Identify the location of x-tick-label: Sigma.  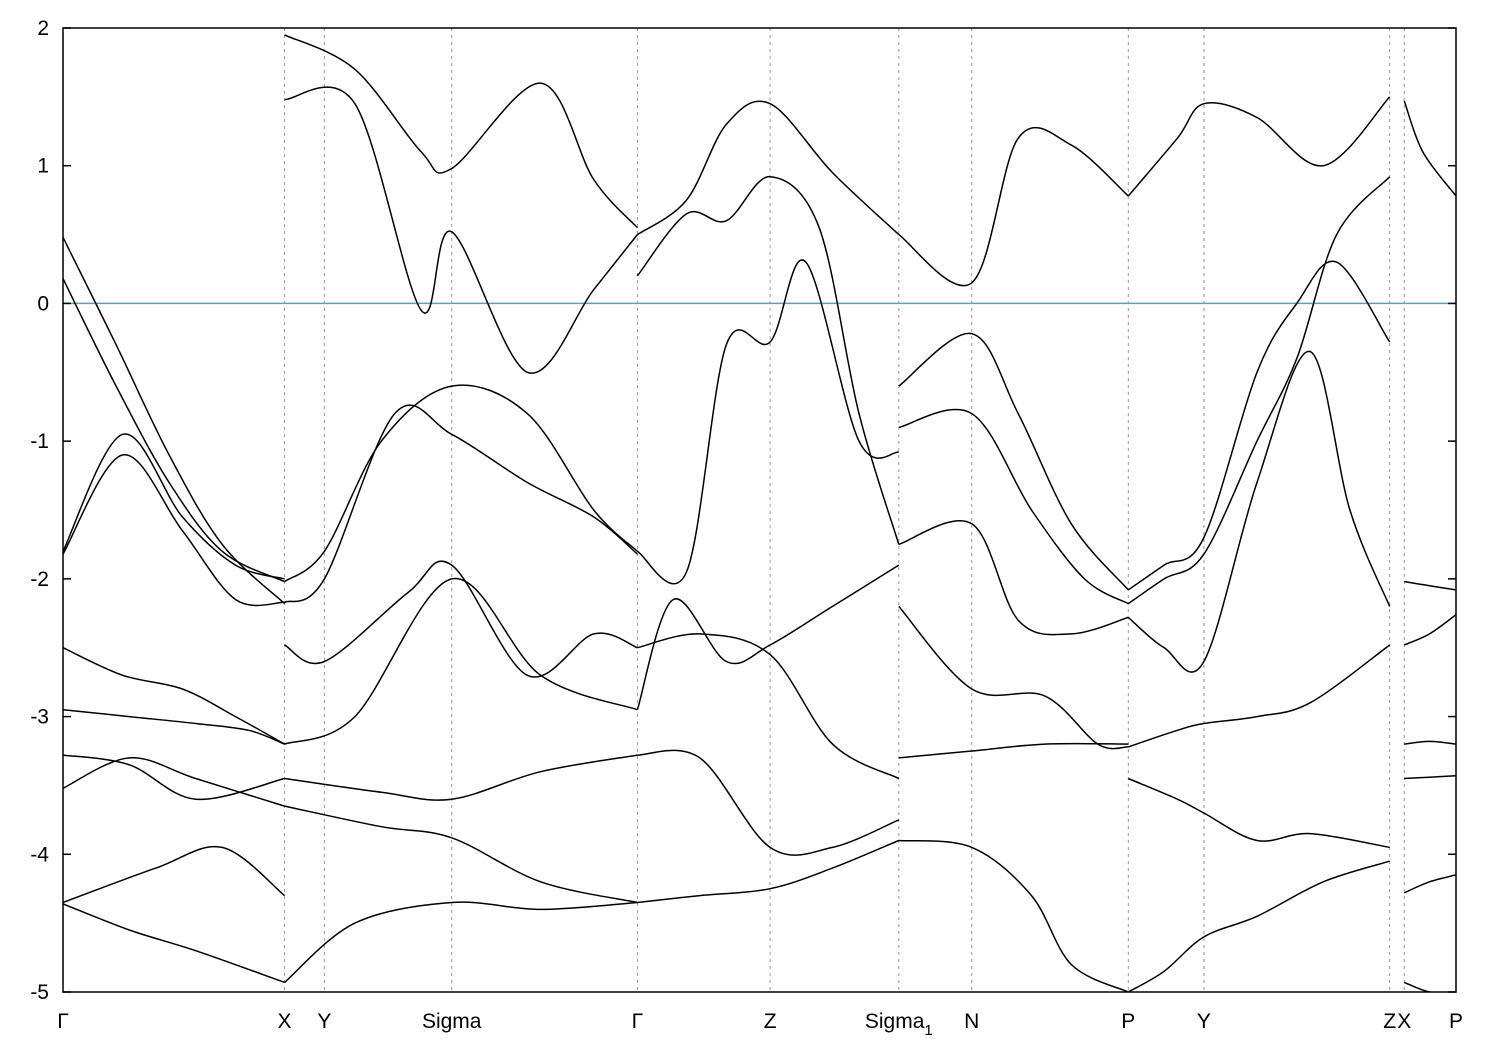
(452, 1021).